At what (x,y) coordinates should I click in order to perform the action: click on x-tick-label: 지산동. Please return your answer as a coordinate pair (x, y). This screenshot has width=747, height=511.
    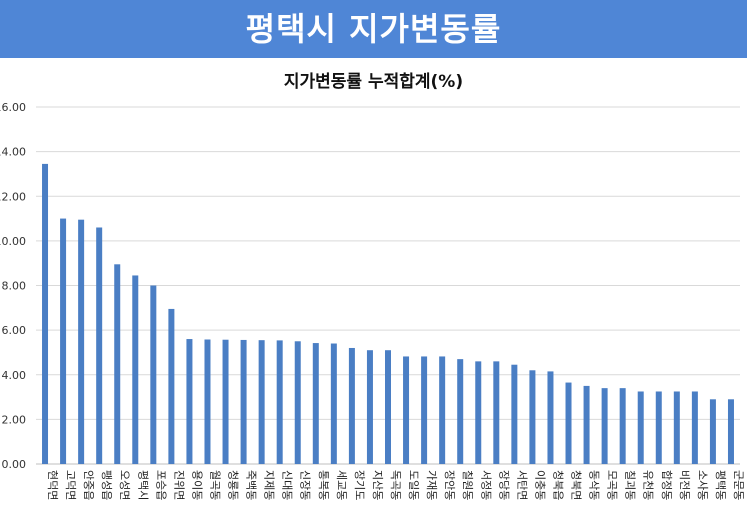
    Looking at the image, I should click on (377, 485).